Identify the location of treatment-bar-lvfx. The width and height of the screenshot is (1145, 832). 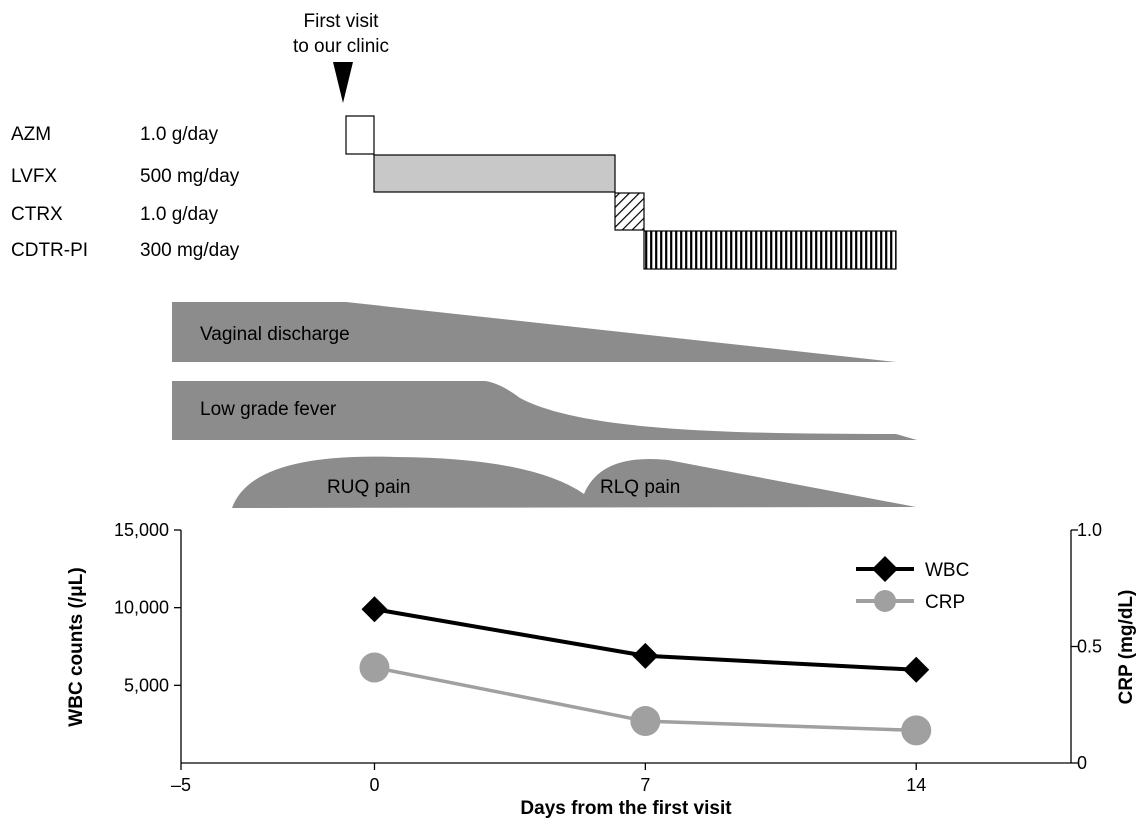
(494, 173).